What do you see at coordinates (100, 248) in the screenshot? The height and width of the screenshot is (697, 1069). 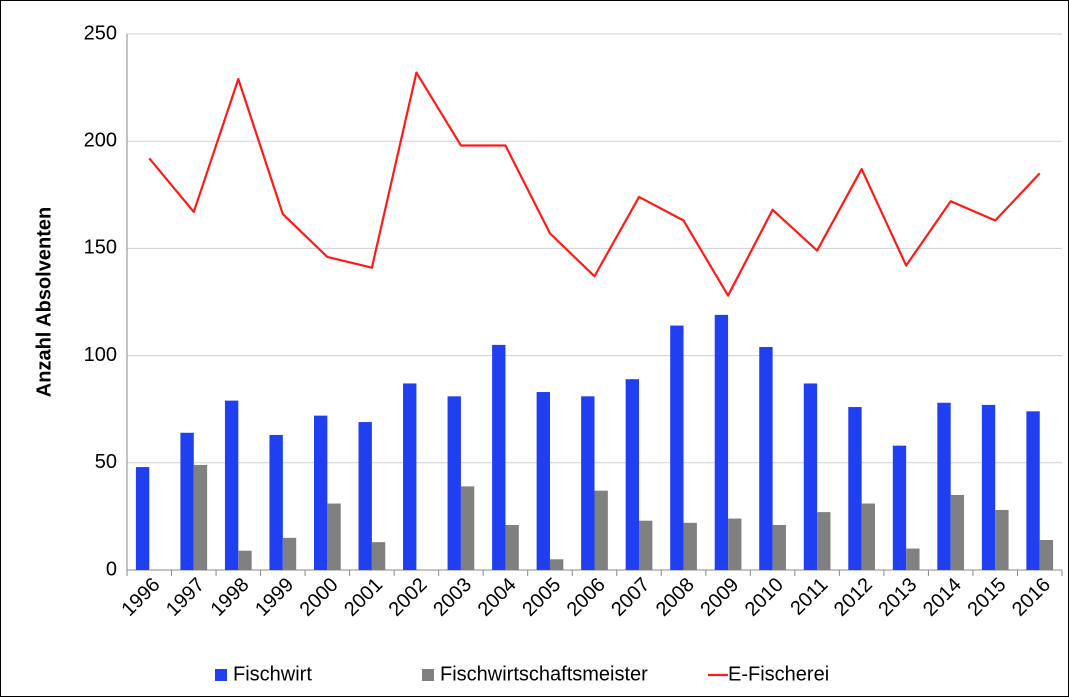 I see `y-tick-label: 150` at bounding box center [100, 248].